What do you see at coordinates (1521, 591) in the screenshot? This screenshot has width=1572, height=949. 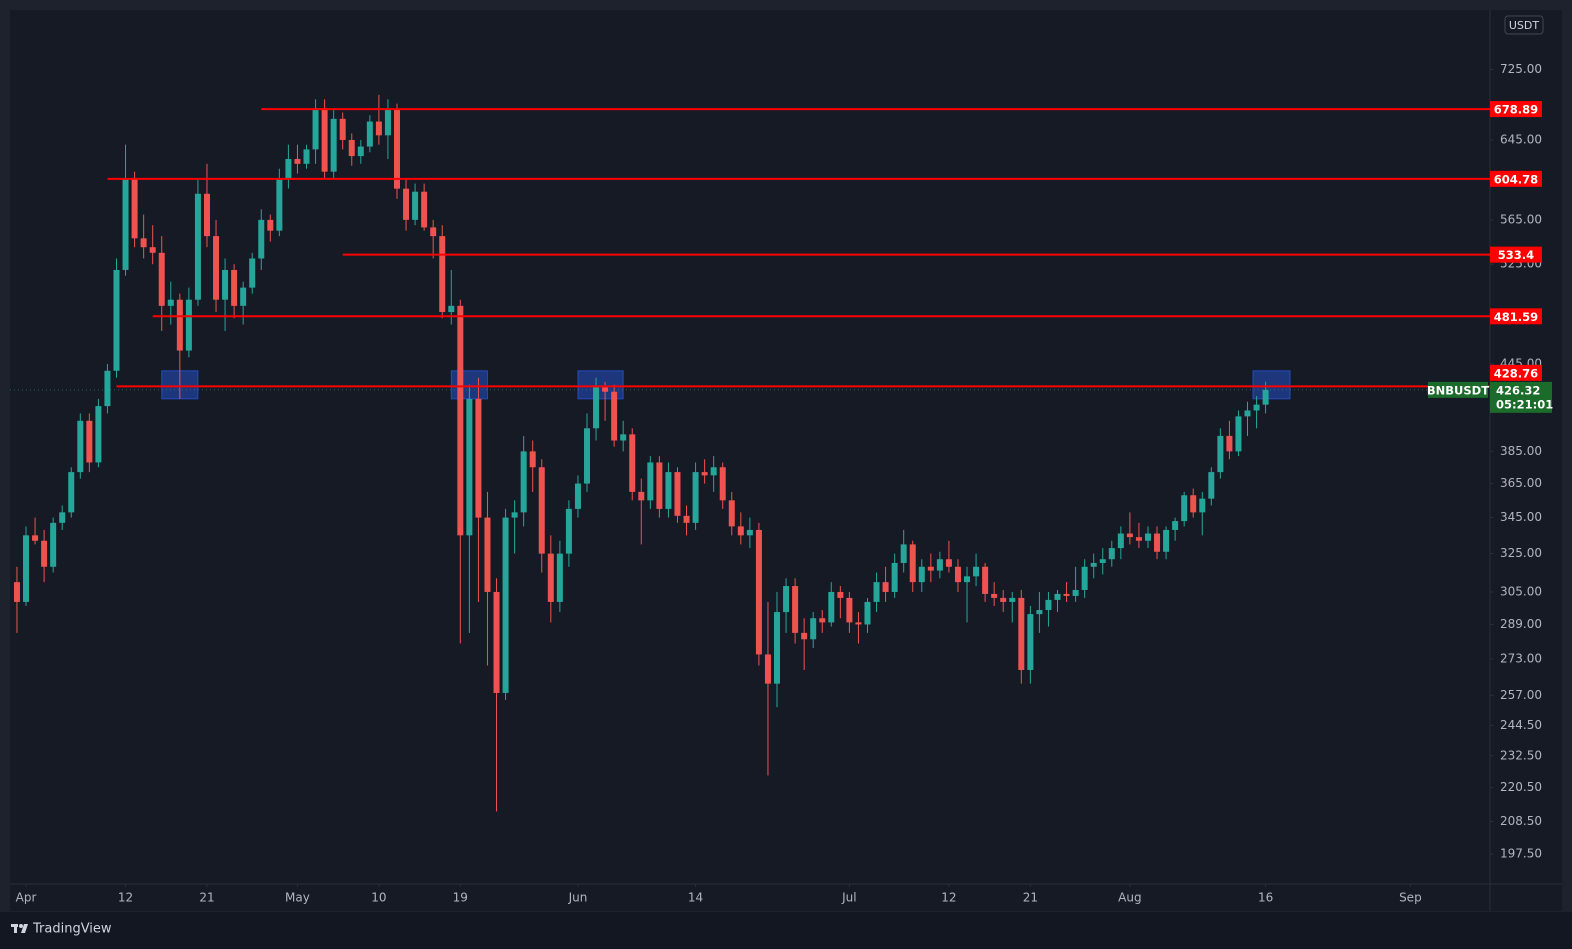 I see `y-tick-label: 305.00` at bounding box center [1521, 591].